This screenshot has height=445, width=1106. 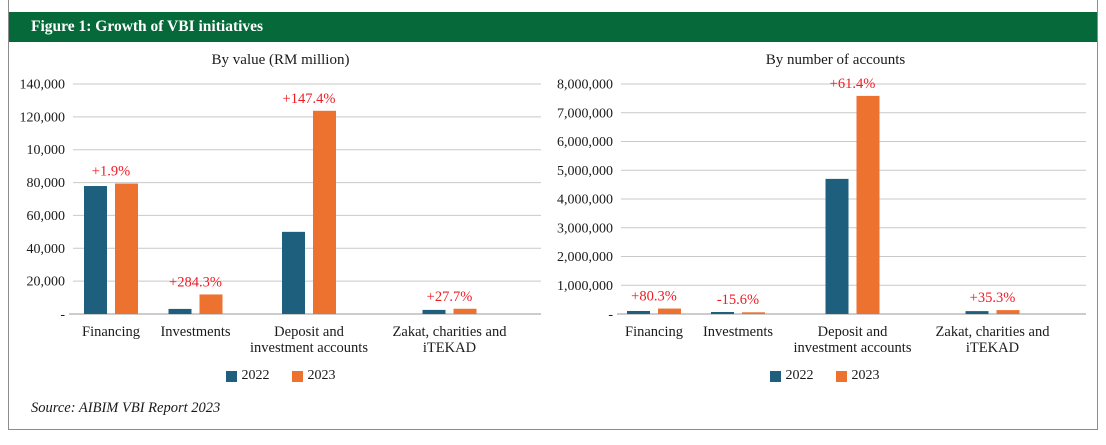 I want to click on y-tick-label: 8,000,000, so click(x=585, y=85).